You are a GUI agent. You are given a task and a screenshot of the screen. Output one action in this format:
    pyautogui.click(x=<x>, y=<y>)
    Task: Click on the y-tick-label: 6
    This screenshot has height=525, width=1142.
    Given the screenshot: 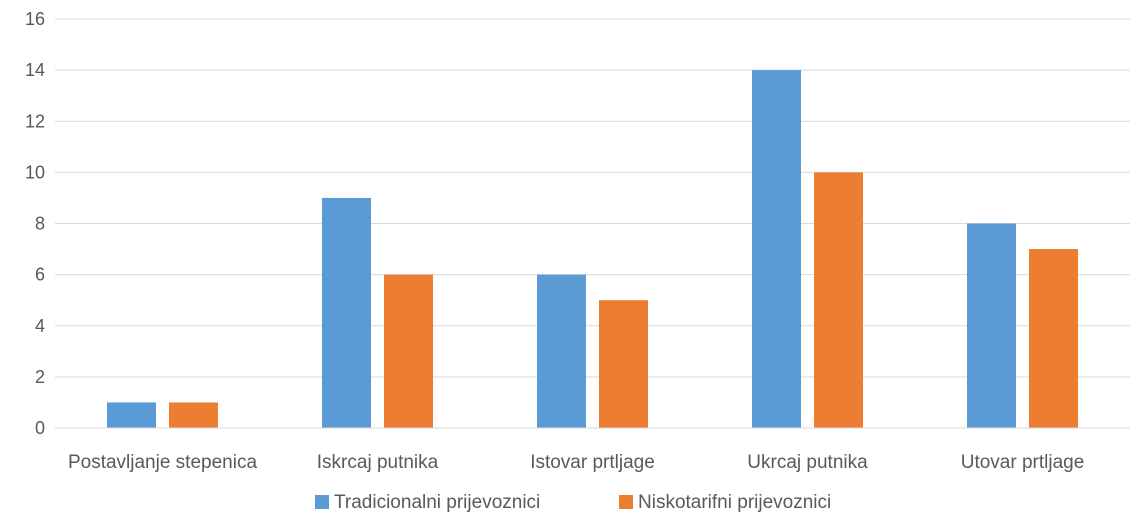 What is the action you would take?
    pyautogui.click(x=40, y=275)
    